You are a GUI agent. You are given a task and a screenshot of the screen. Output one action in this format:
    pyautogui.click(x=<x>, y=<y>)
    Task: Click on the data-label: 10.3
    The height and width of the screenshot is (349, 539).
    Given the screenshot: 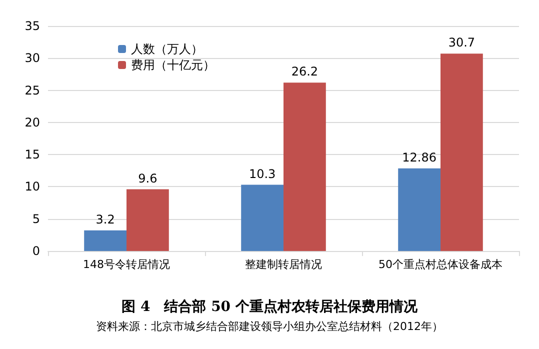 What is the action you would take?
    pyautogui.click(x=262, y=173)
    